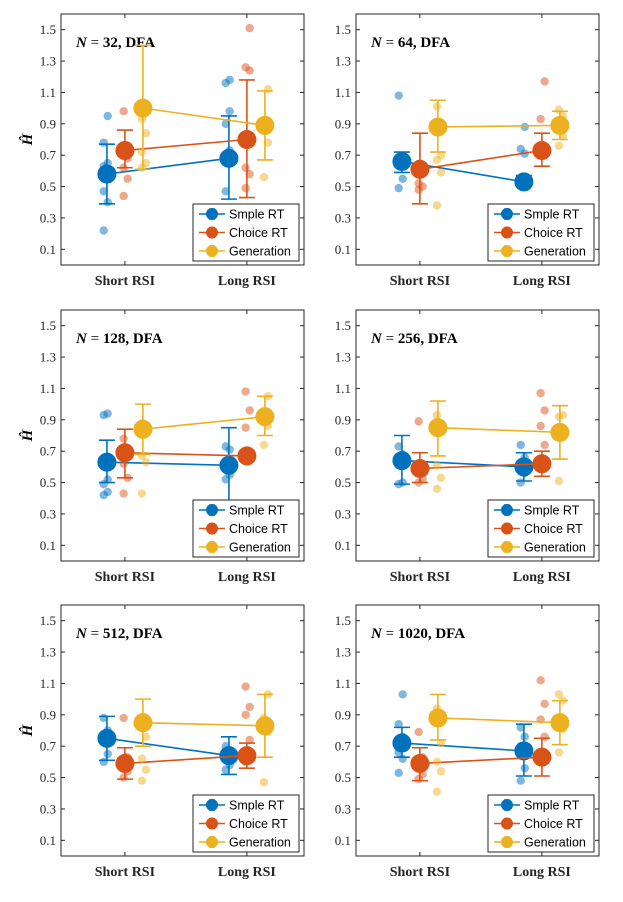  I want to click on series-generation, so click(204, 738).